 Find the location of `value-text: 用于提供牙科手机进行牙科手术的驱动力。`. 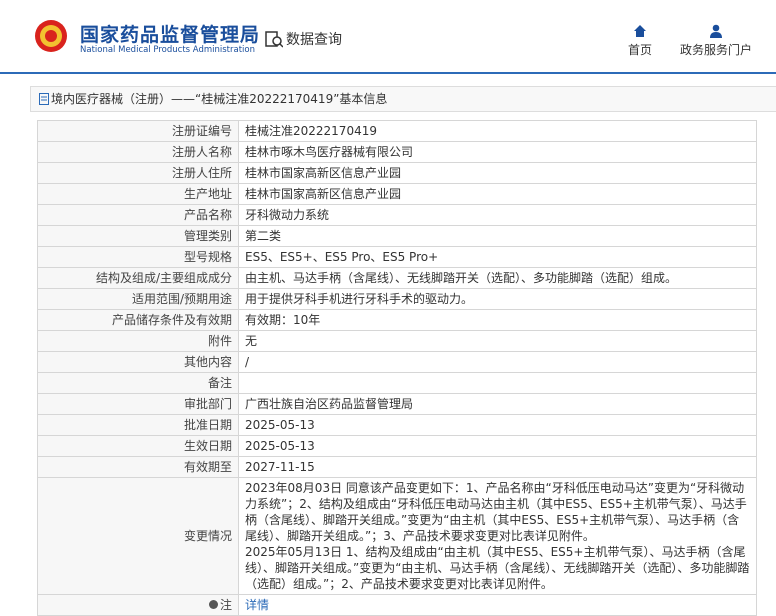

value-text: 用于提供牙科手机进行牙科手术的驱动力。 is located at coordinates (359, 299).